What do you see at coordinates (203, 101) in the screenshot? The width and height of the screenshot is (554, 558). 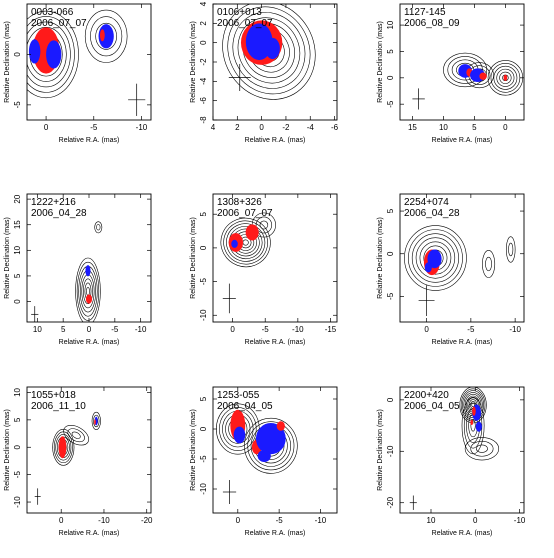 I see `y-tick-label: -6` at bounding box center [203, 101].